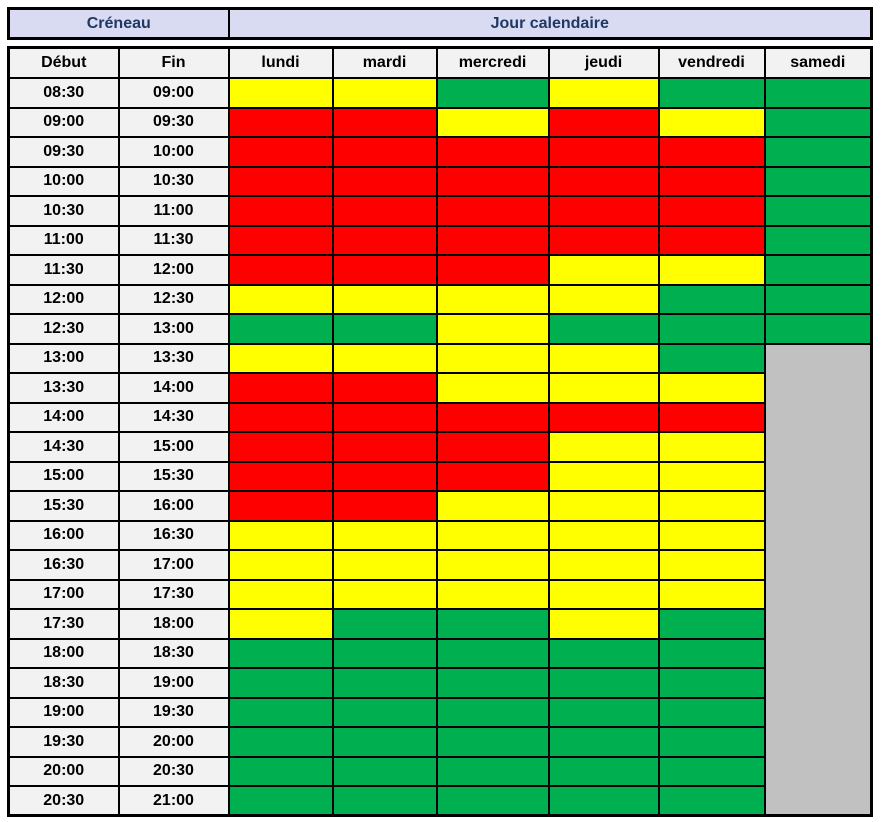 This screenshot has height=822, width=881. What do you see at coordinates (603, 358) in the screenshot?
I see `slot-cell-jeudi-13:00` at bounding box center [603, 358].